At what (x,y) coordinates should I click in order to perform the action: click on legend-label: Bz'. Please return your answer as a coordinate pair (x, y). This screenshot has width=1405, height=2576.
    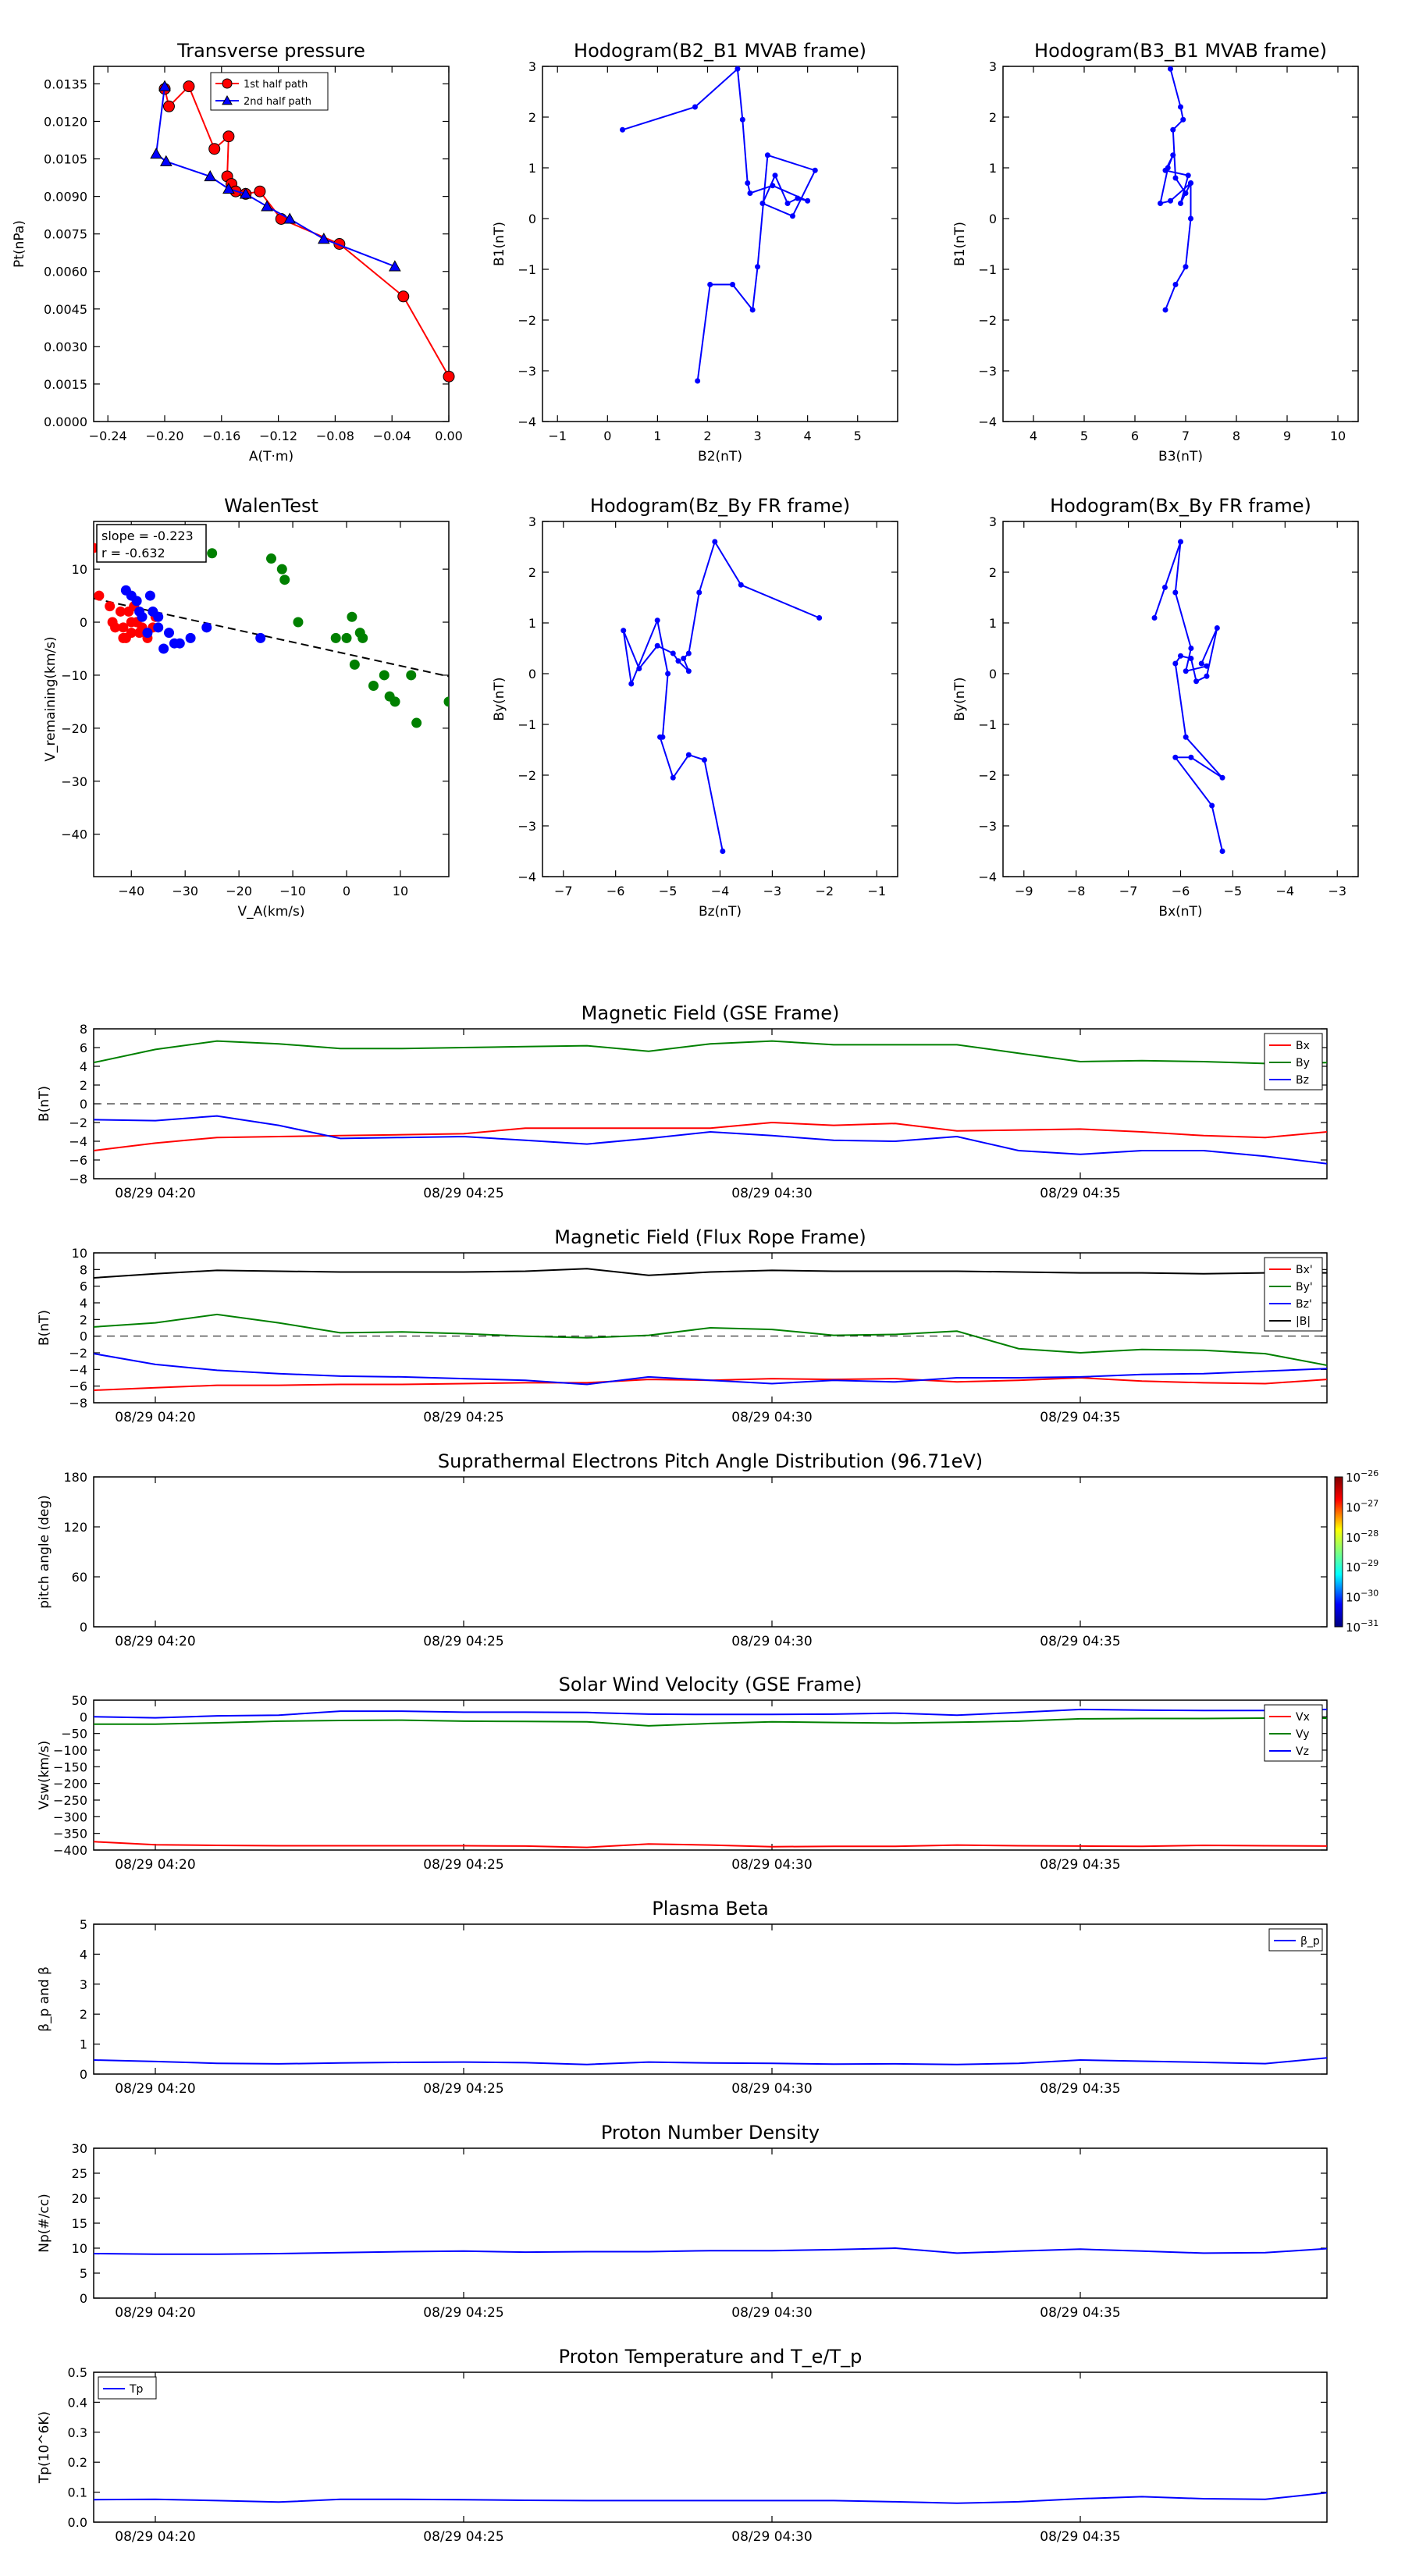
    Looking at the image, I should click on (1304, 1304).